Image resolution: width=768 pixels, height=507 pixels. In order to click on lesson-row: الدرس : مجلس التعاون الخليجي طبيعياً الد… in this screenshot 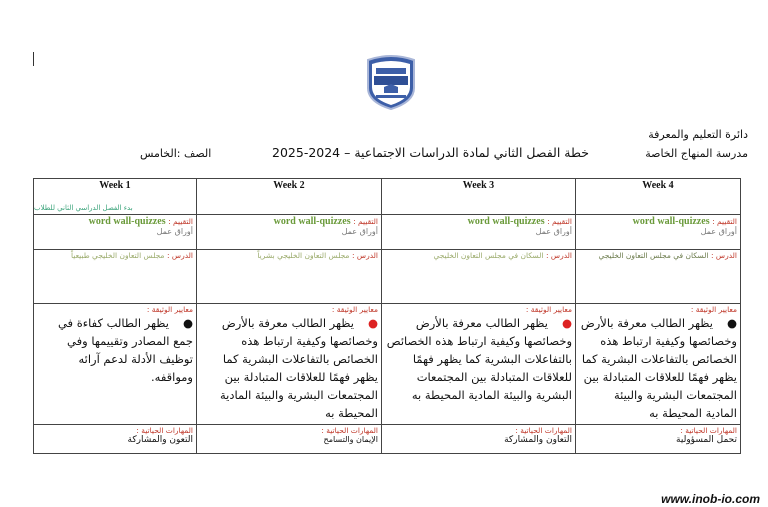, I will do `click(387, 276)`.